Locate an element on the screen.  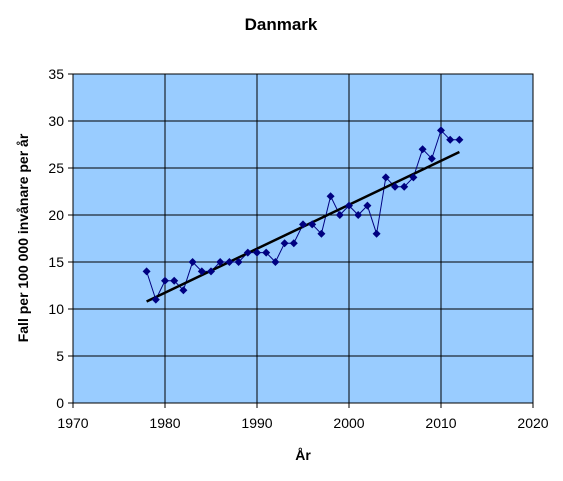
x-tick-label: 1990 is located at coordinates (256, 423).